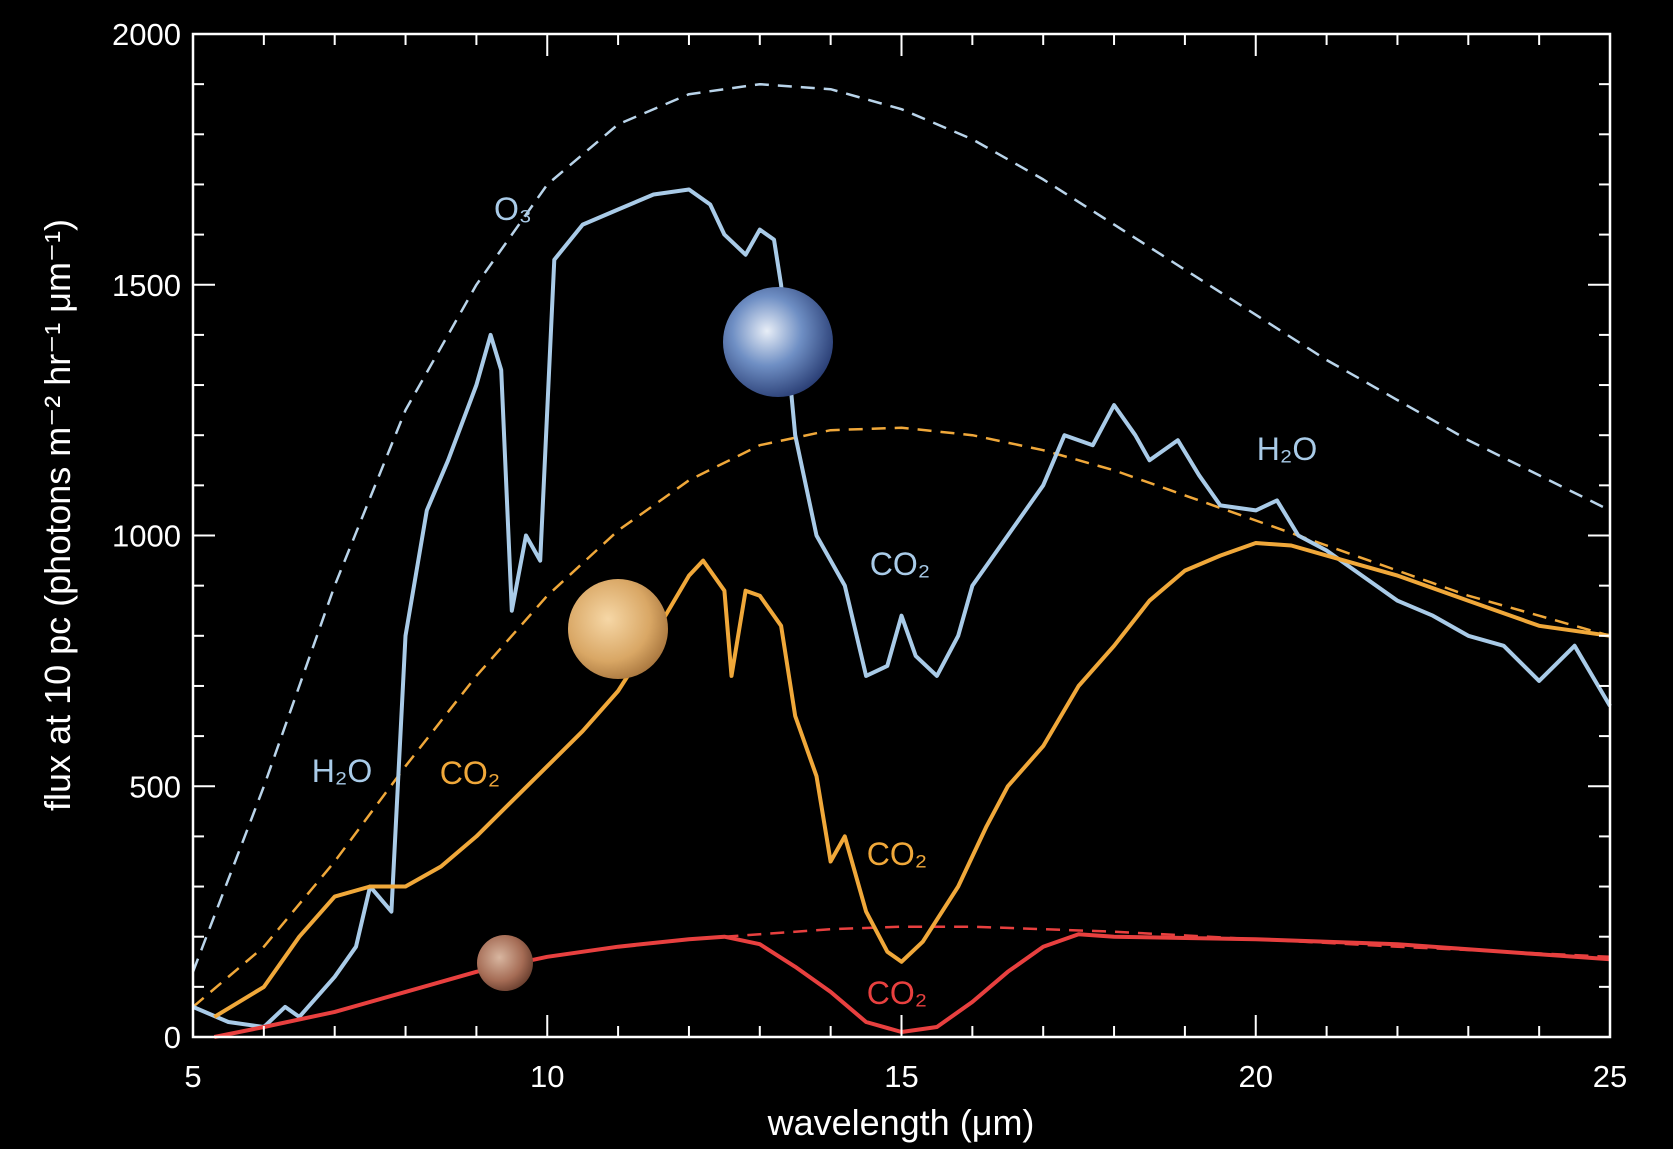 This screenshot has width=1673, height=1149. Describe the element at coordinates (505, 963) in the screenshot. I see `mars-image` at that location.